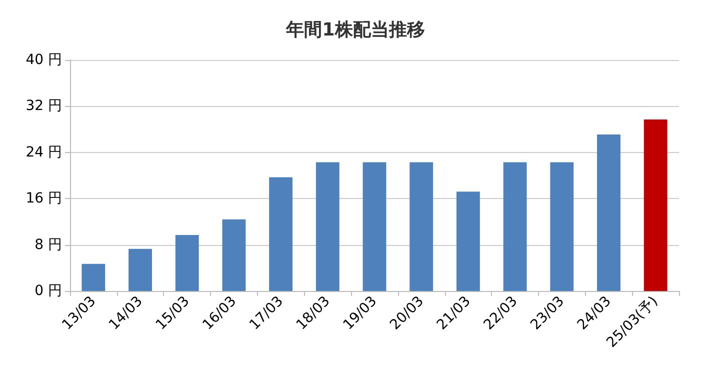 Image resolution: width=711 pixels, height=391 pixels. Describe the element at coordinates (44, 152) in the screenshot. I see `y-tick-label: 24 円` at that location.